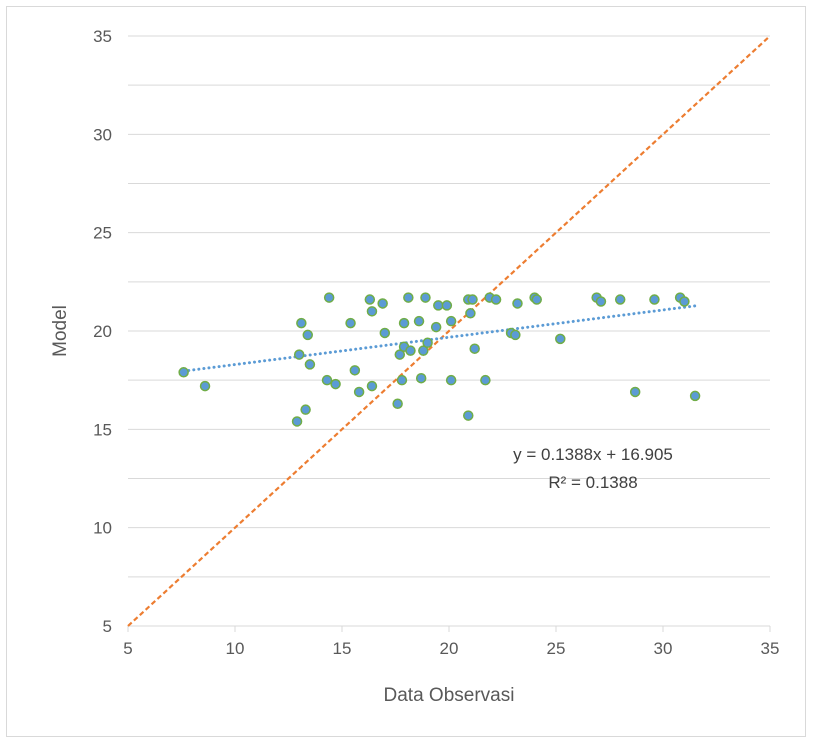 This screenshot has width=813, height=744. Describe the element at coordinates (342, 648) in the screenshot. I see `x-tick-label: 15` at that location.